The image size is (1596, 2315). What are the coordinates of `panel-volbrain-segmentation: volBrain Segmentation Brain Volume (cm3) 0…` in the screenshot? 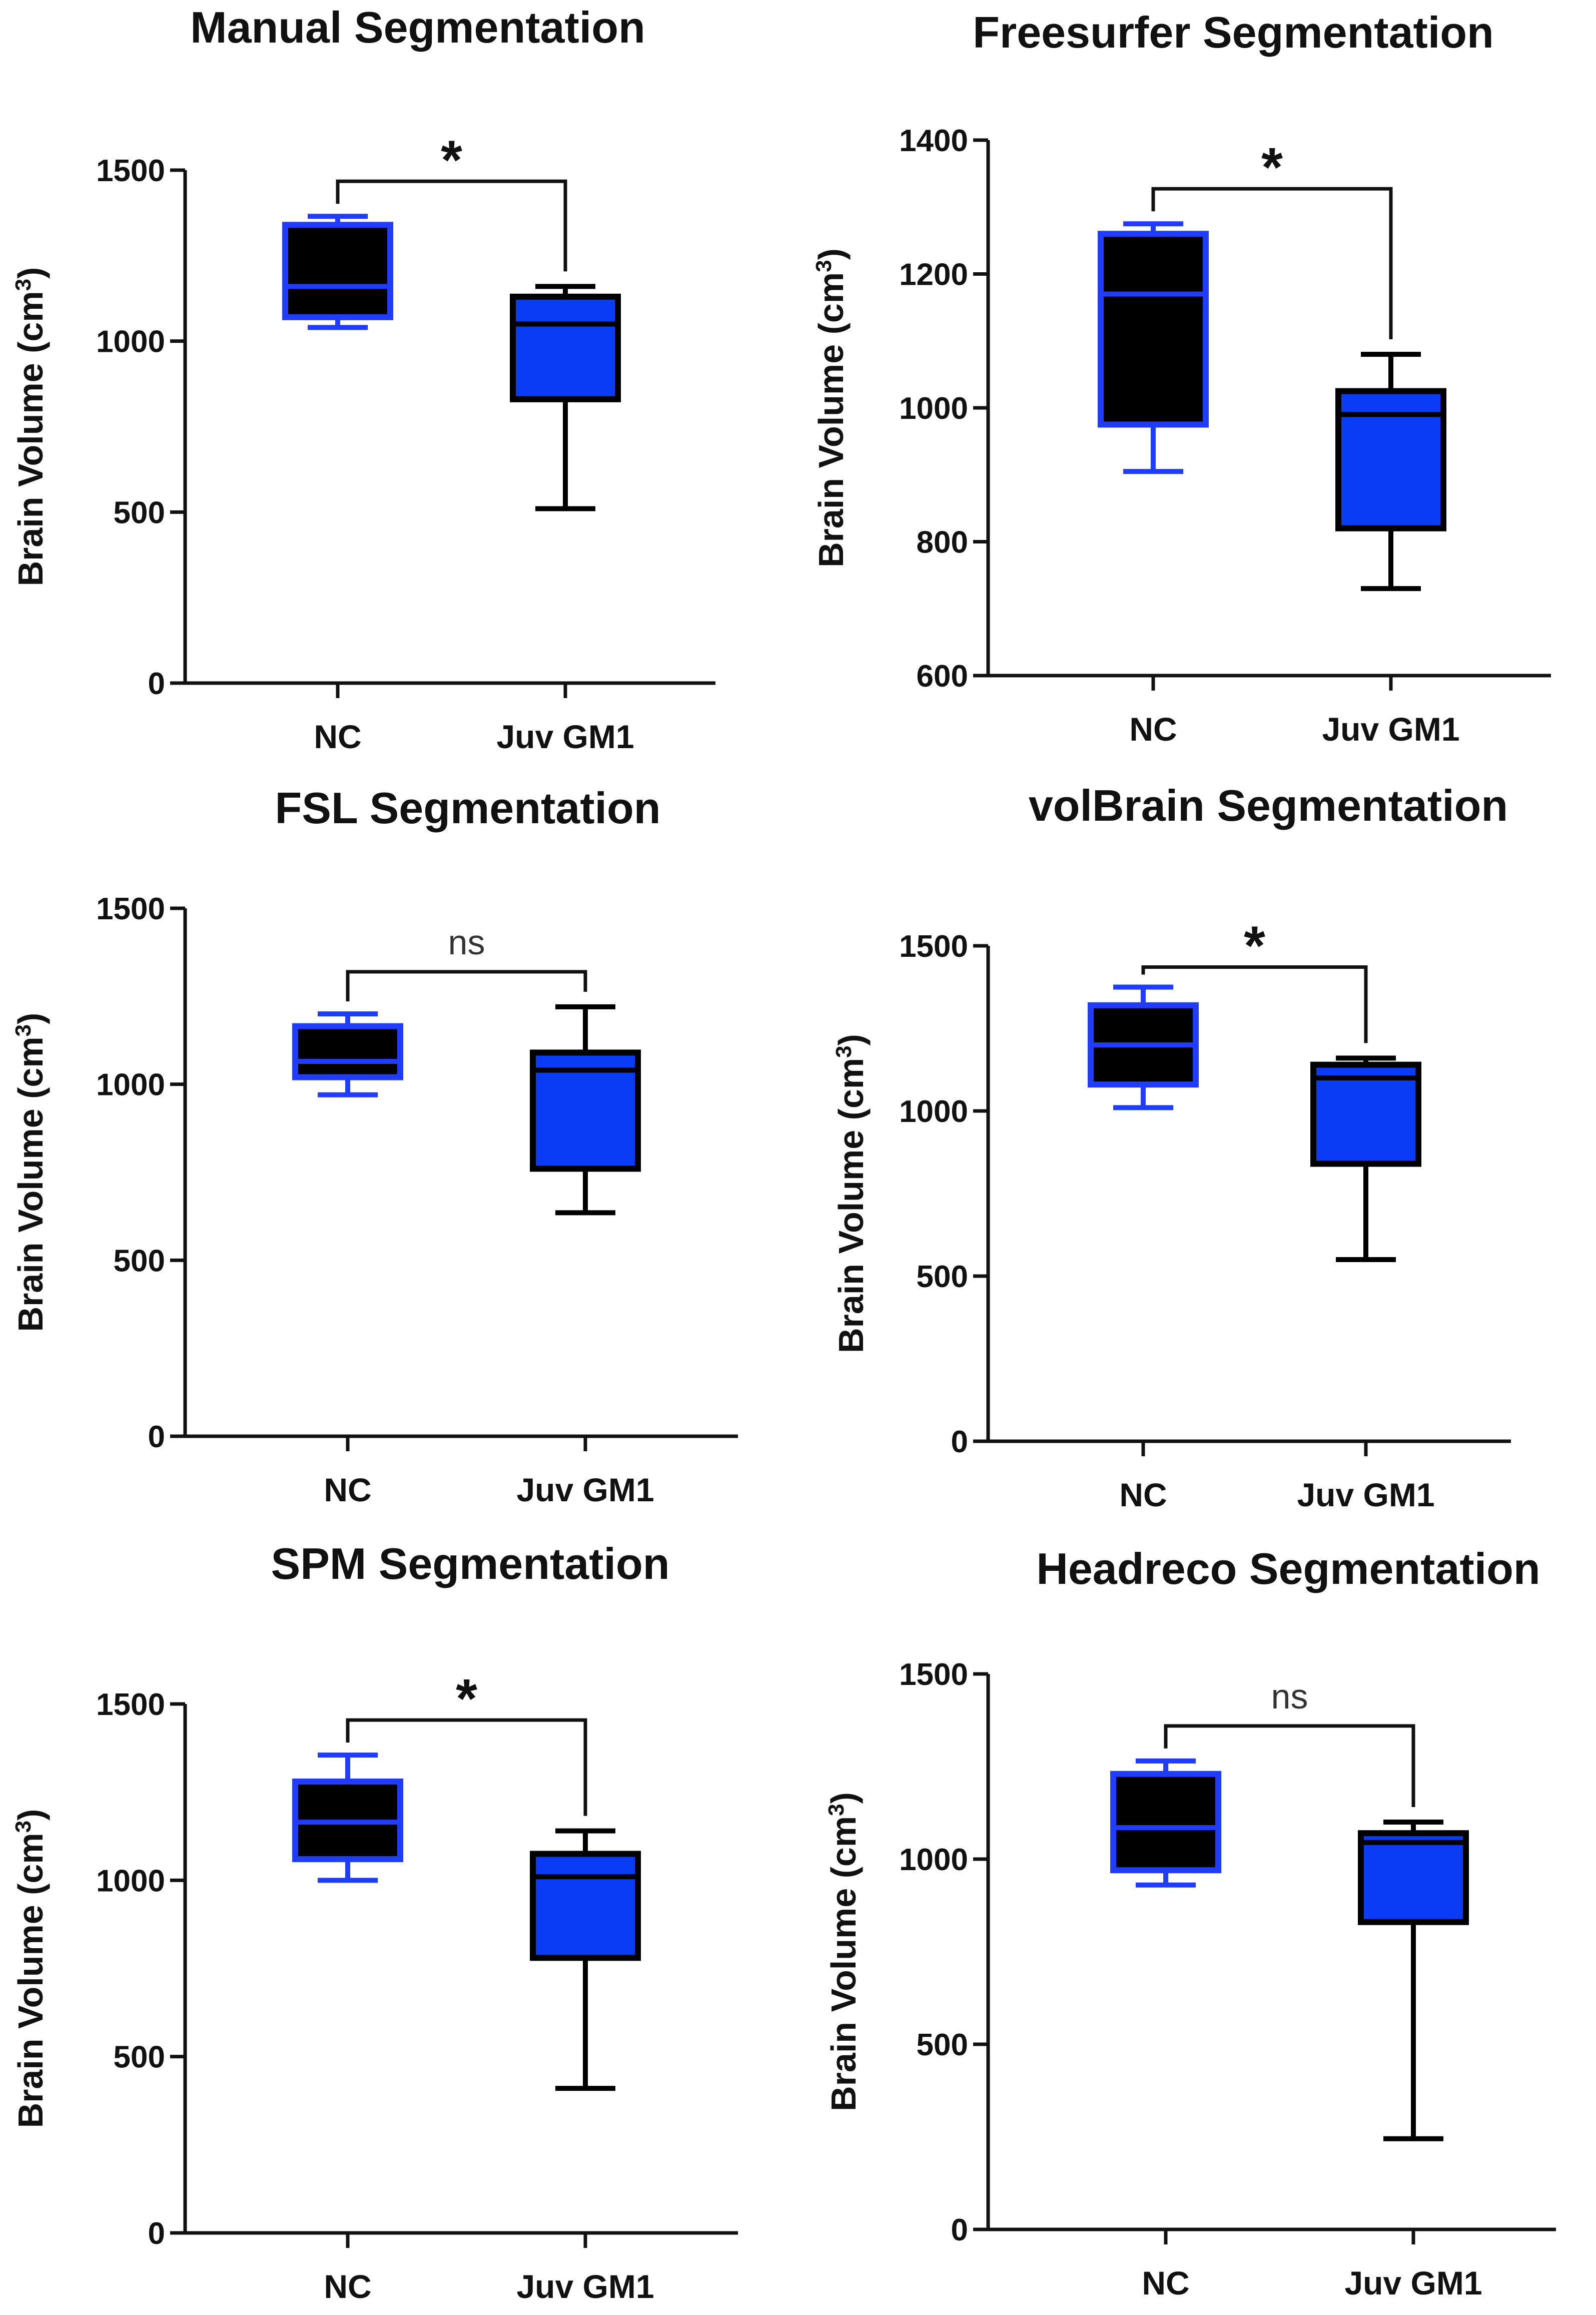 It's located at (1171, 1147).